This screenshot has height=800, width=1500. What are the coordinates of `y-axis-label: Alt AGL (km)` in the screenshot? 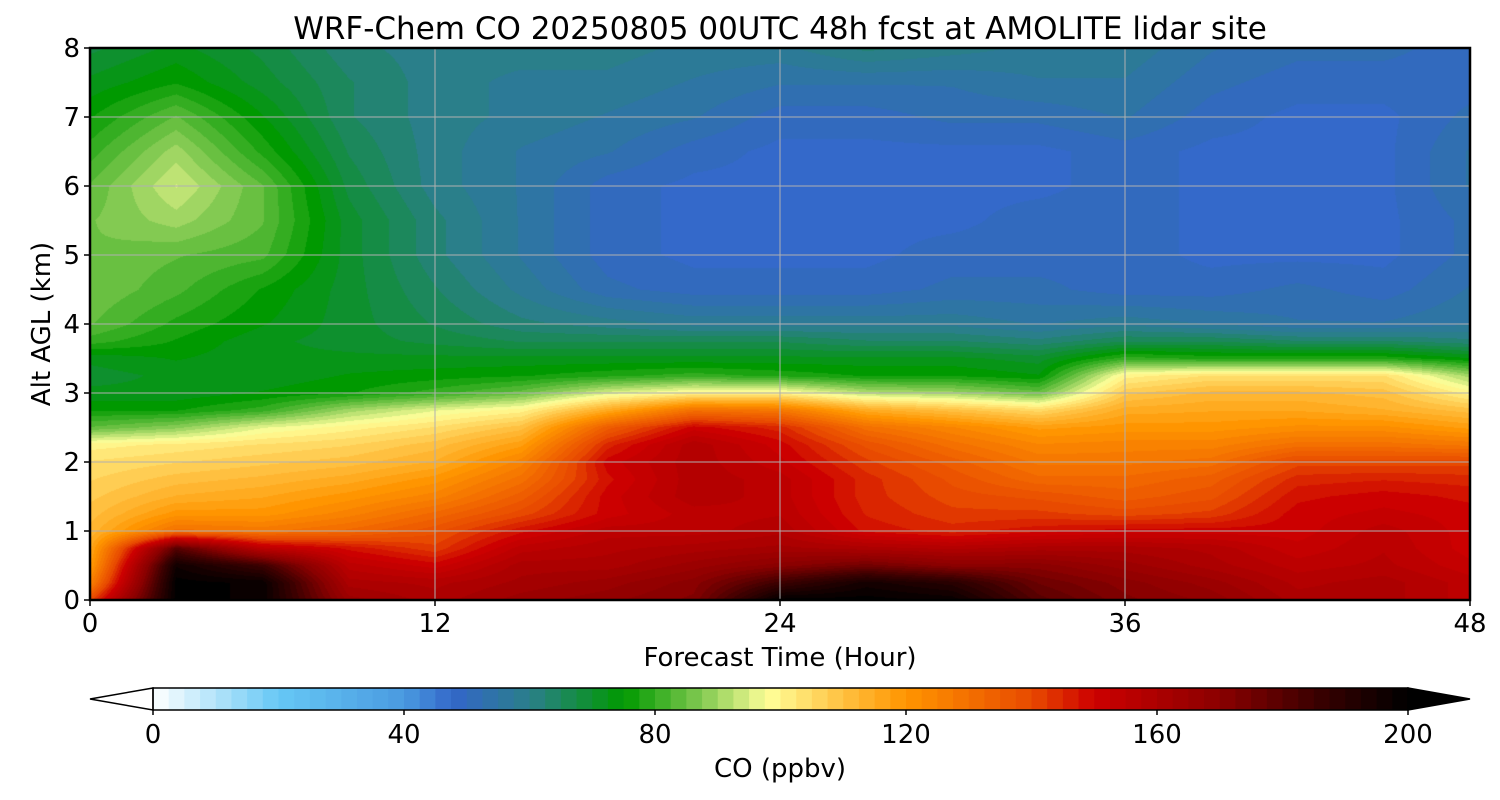 It's located at (42, 324).